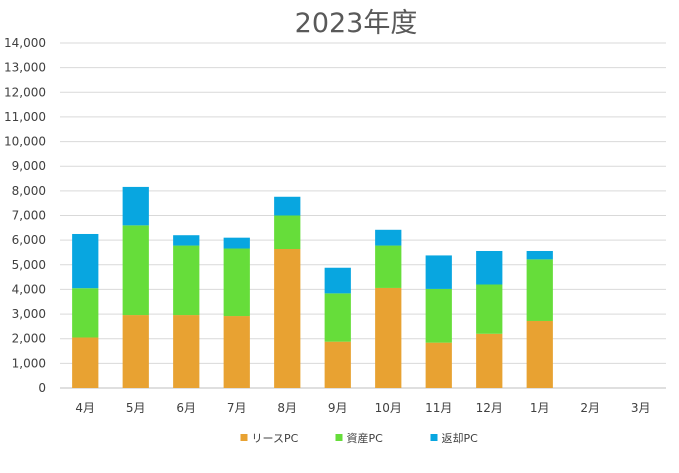  I want to click on x-axis-ticks: 4月 5月 6月 7月 8月 9月 10月 11月 12月 1月 2月 3月, so click(362, 408).